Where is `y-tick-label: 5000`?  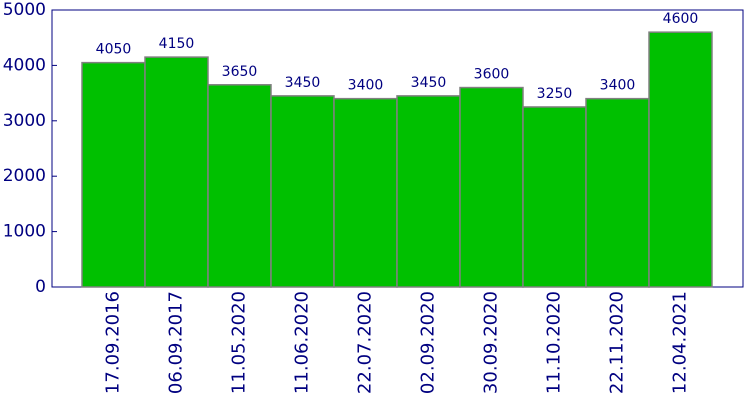
y-tick-label: 5000 is located at coordinates (24, 10).